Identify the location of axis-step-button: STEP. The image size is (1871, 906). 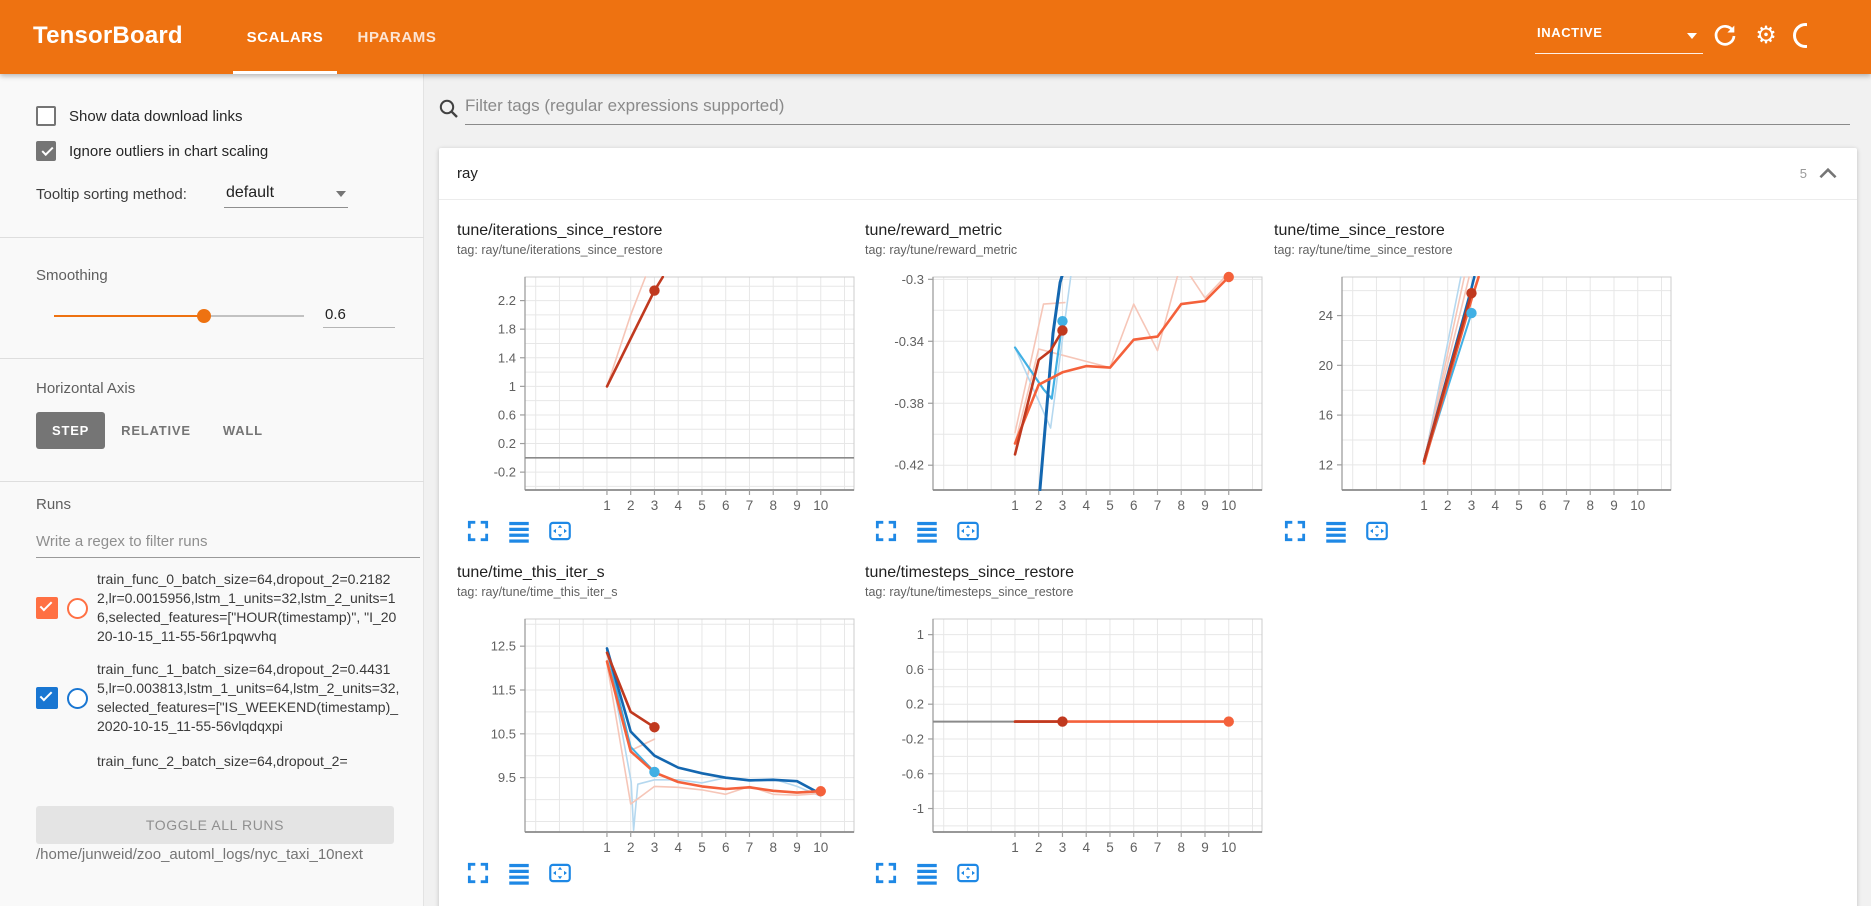
(71, 430).